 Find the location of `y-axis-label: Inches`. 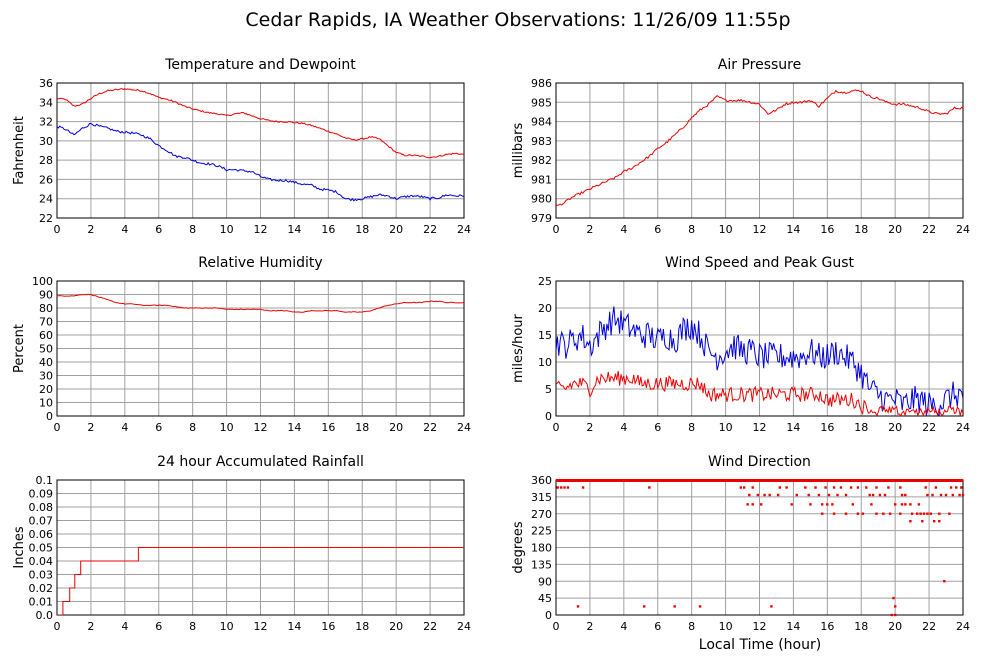

y-axis-label: Inches is located at coordinates (19, 547).